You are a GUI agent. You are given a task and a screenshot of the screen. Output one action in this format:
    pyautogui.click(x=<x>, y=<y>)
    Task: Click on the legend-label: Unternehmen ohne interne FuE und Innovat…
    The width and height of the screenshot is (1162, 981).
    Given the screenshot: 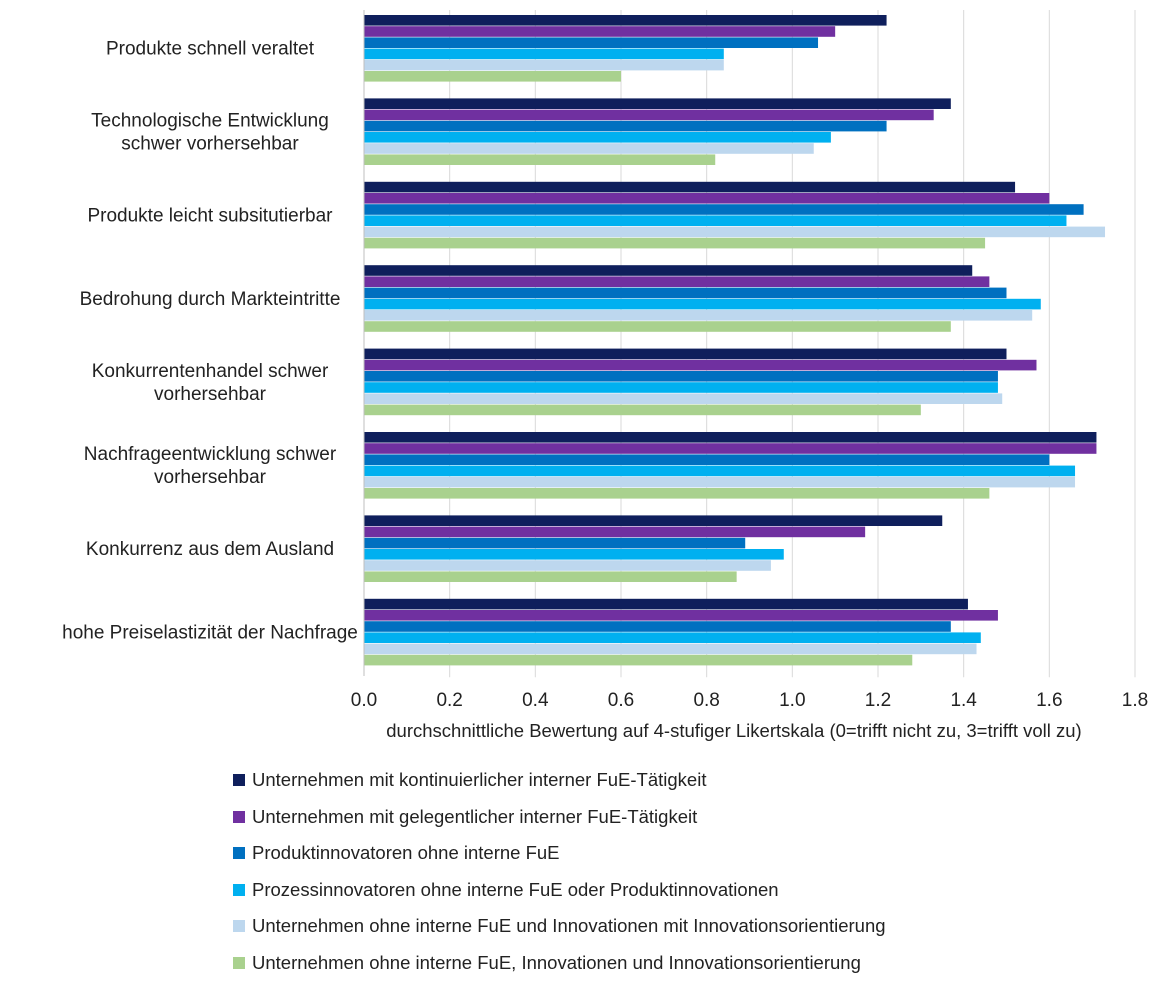 What is the action you would take?
    pyautogui.click(x=569, y=926)
    